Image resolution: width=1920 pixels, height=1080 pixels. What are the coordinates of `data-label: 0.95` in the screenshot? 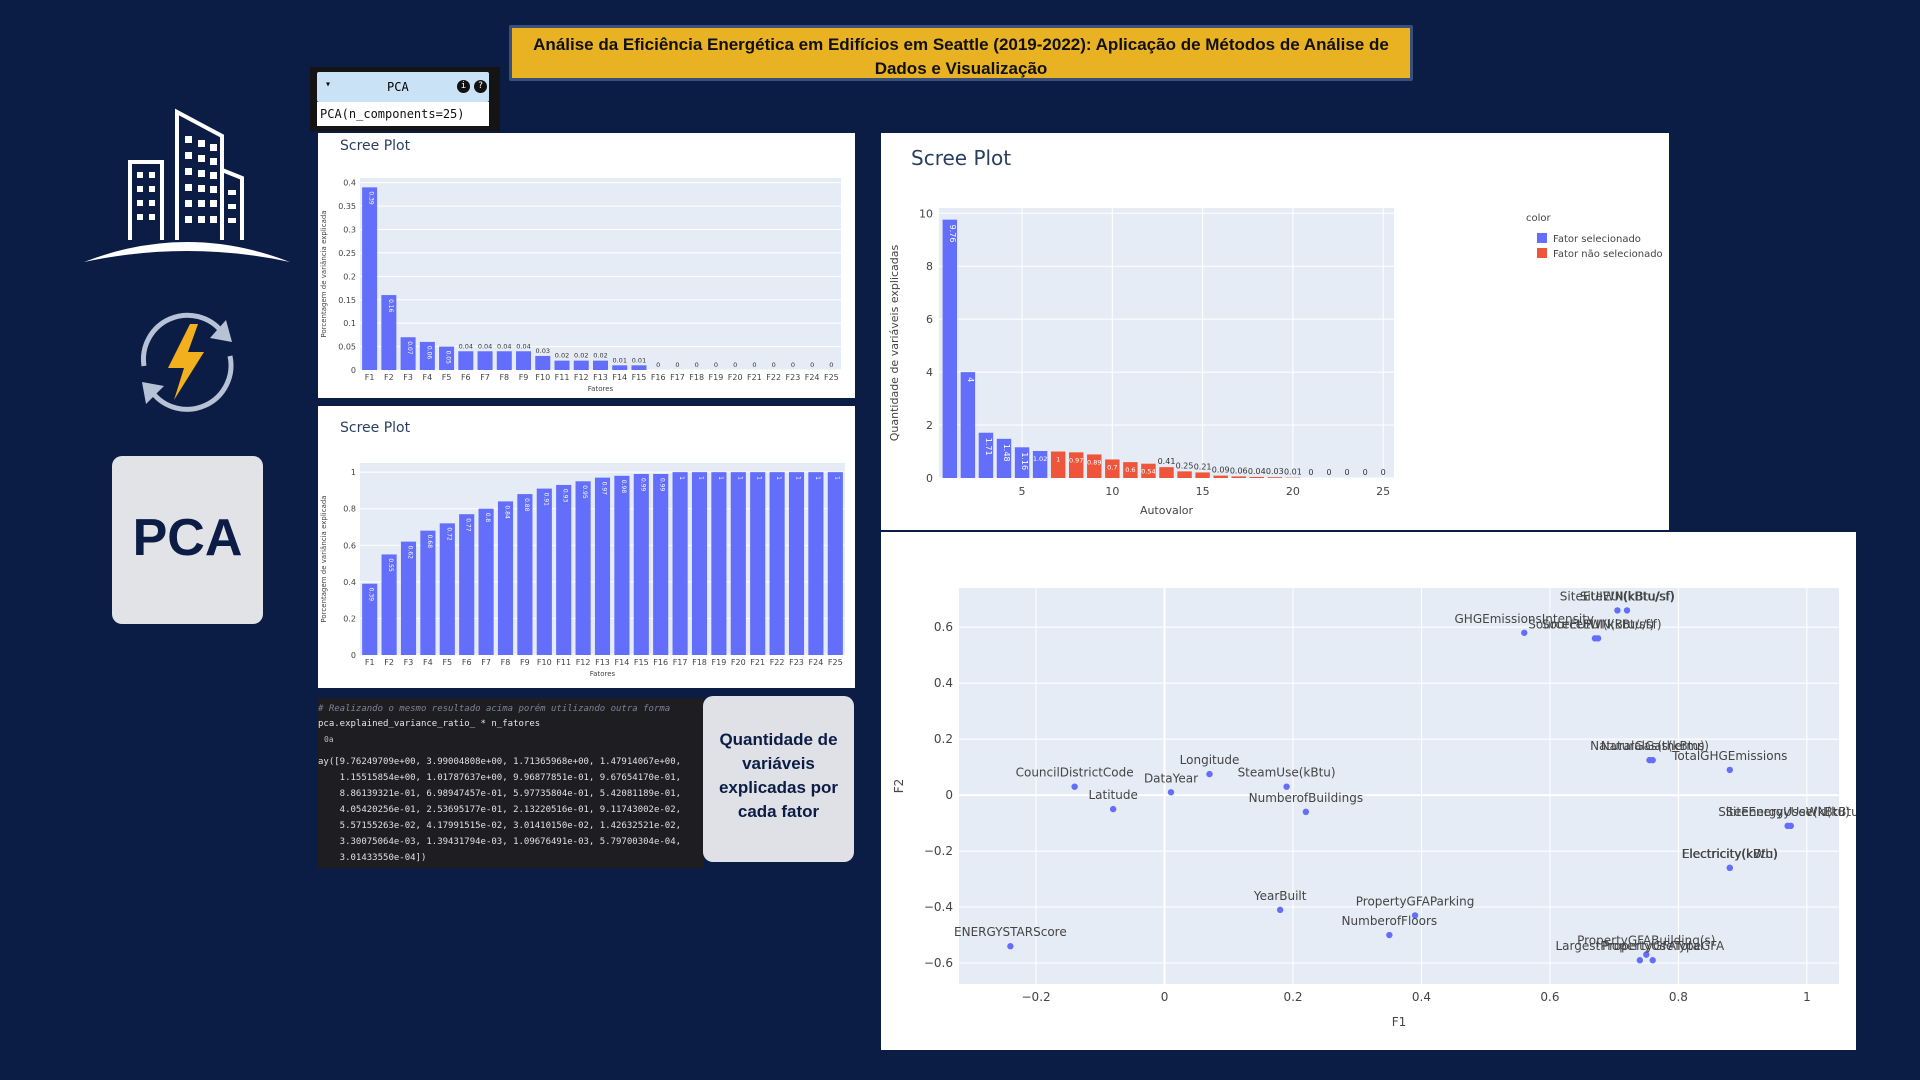 It's located at (584, 492).